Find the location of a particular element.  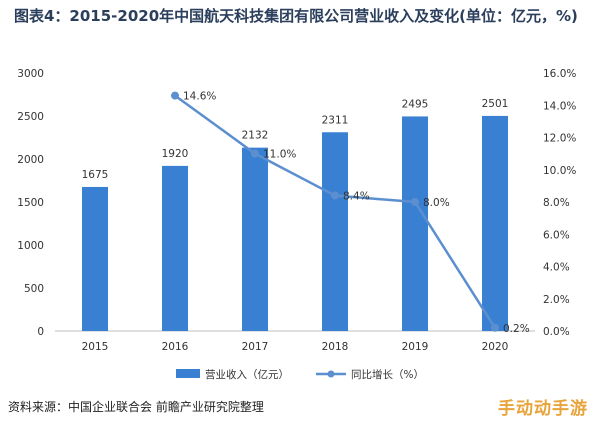

y-left-tick-label: 3000 is located at coordinates (30, 74).